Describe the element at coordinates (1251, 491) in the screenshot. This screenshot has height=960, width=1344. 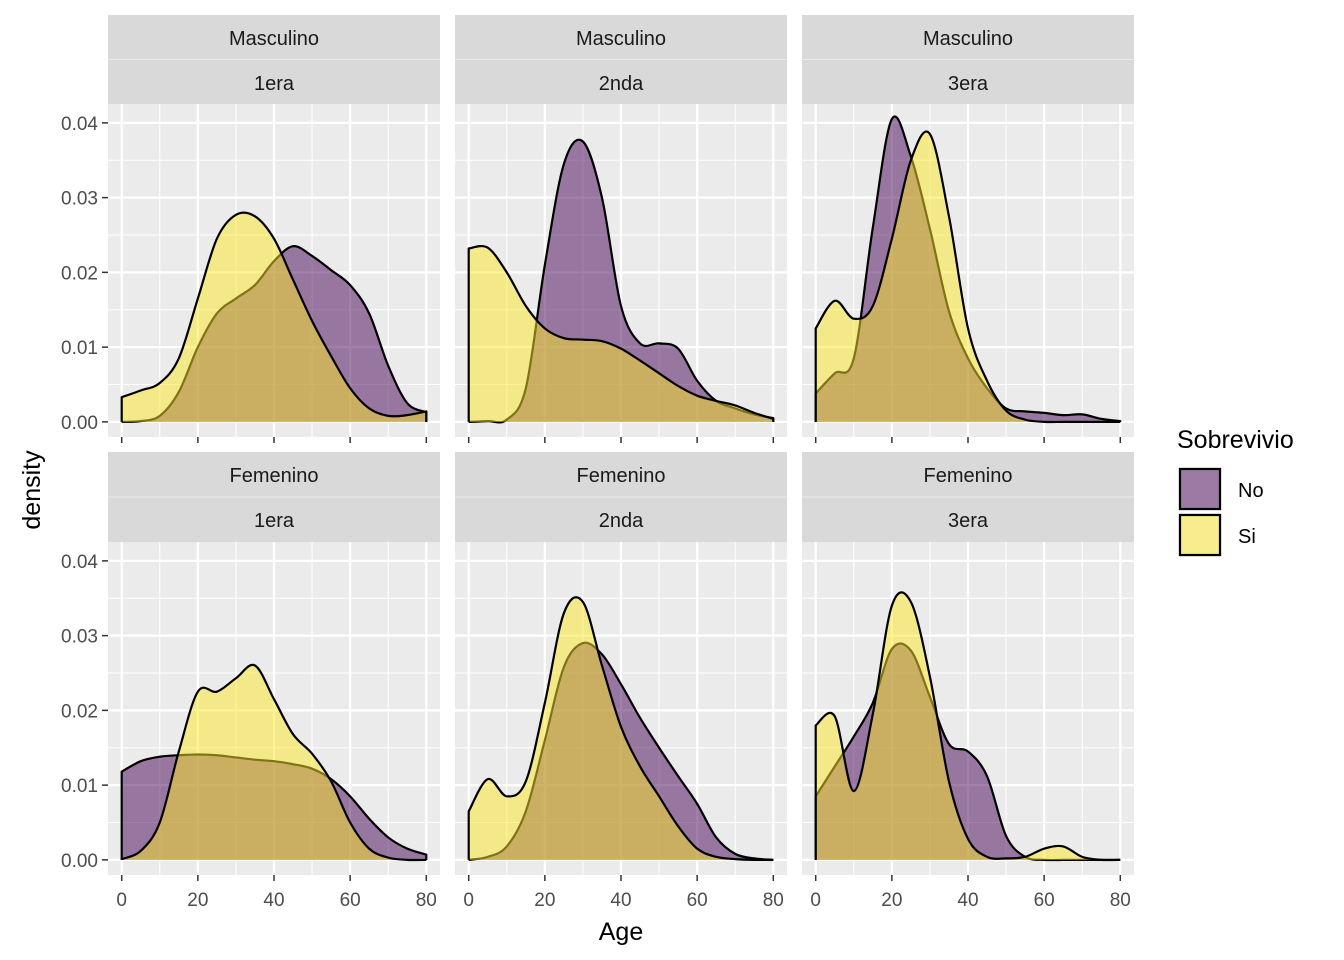
I see `legend-label-no: No` at that location.